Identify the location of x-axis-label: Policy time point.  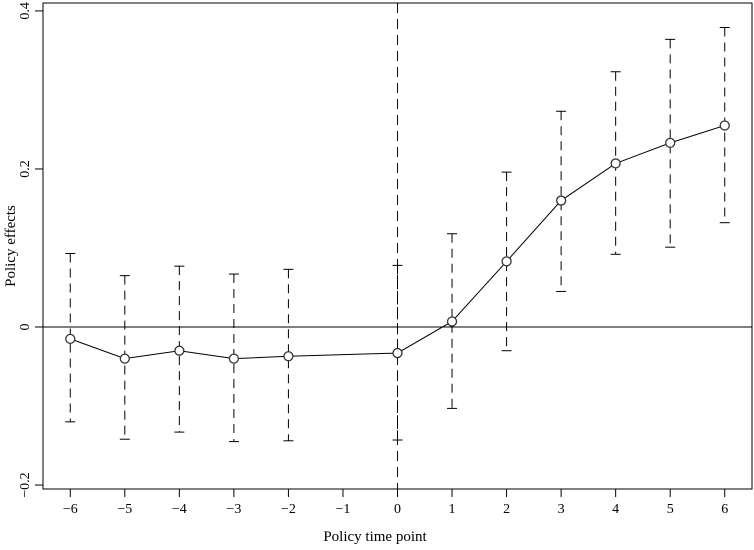
(375, 537).